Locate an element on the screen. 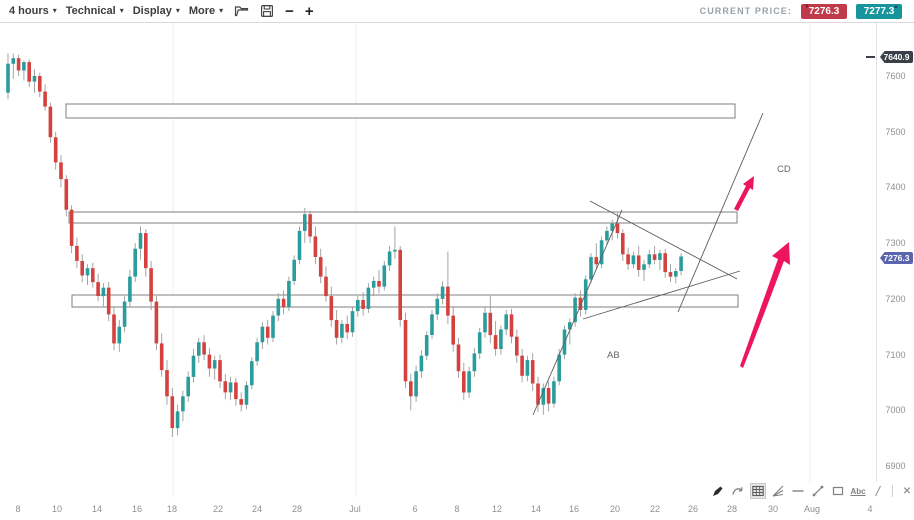  menu-display-label: Display is located at coordinates (152, 11).